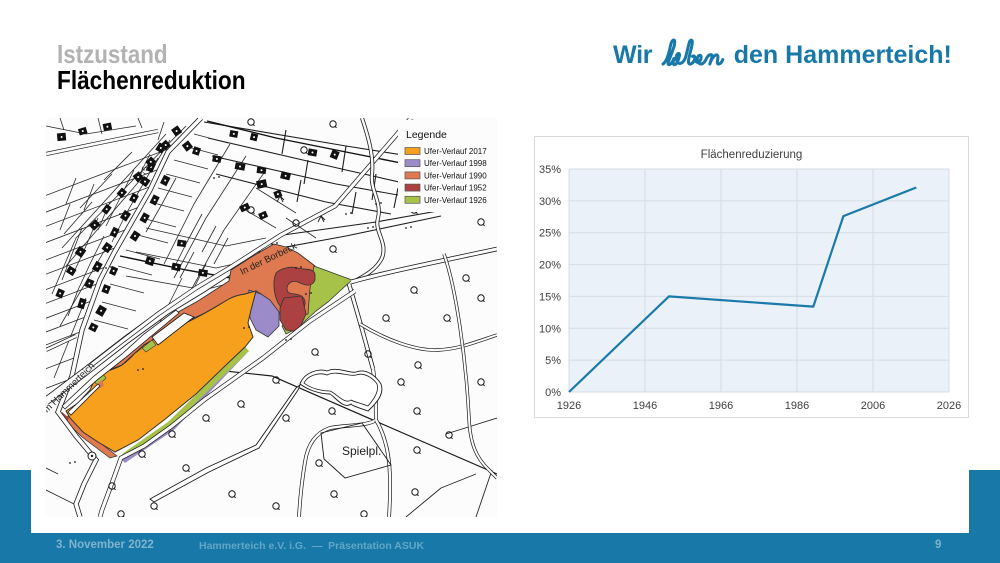  Describe the element at coordinates (569, 406) in the screenshot. I see `svg-text: 1926` at that location.